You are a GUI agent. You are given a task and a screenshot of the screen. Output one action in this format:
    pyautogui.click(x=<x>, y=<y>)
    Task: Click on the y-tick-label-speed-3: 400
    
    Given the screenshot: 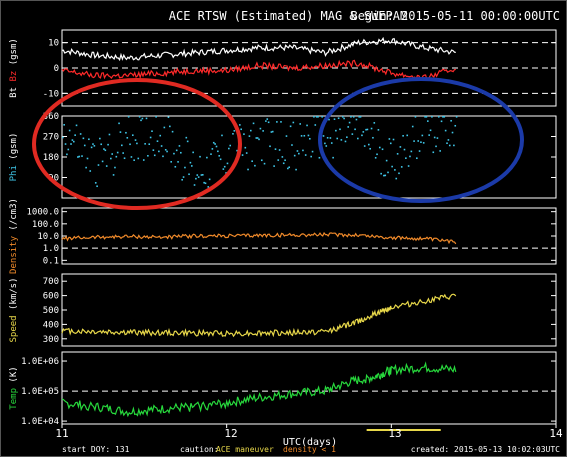 What is the action you would take?
    pyautogui.click(x=51, y=325)
    